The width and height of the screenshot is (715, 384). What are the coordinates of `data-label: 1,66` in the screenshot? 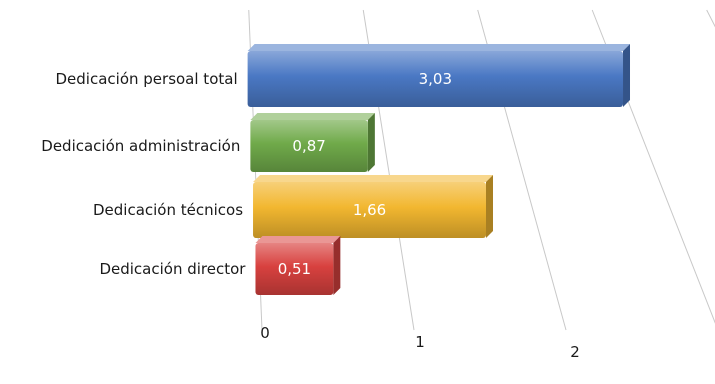 It's located at (369, 210).